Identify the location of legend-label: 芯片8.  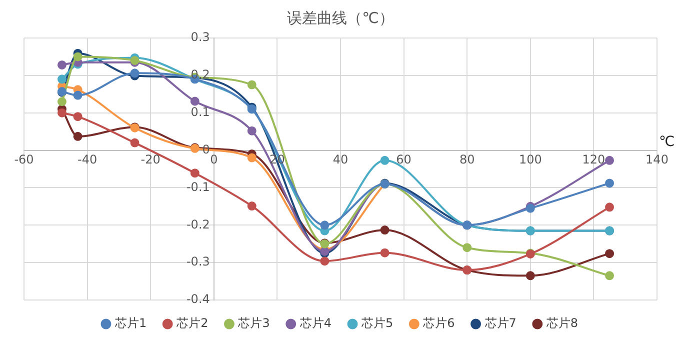
(561, 323).